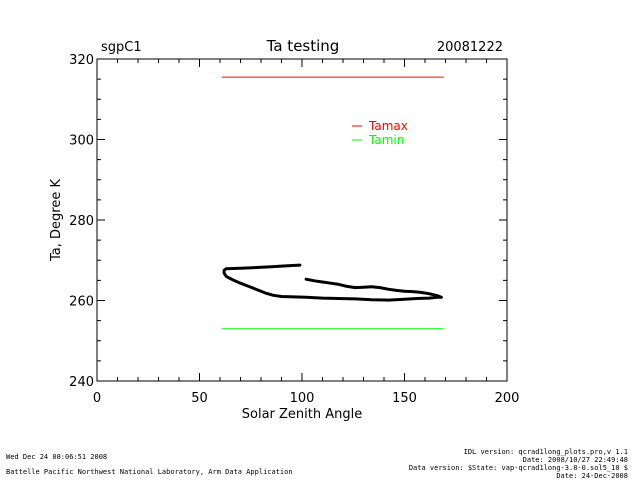  Describe the element at coordinates (592, 476) in the screenshot. I see `footer-data-date: Date: 24-Dec-2008` at that location.